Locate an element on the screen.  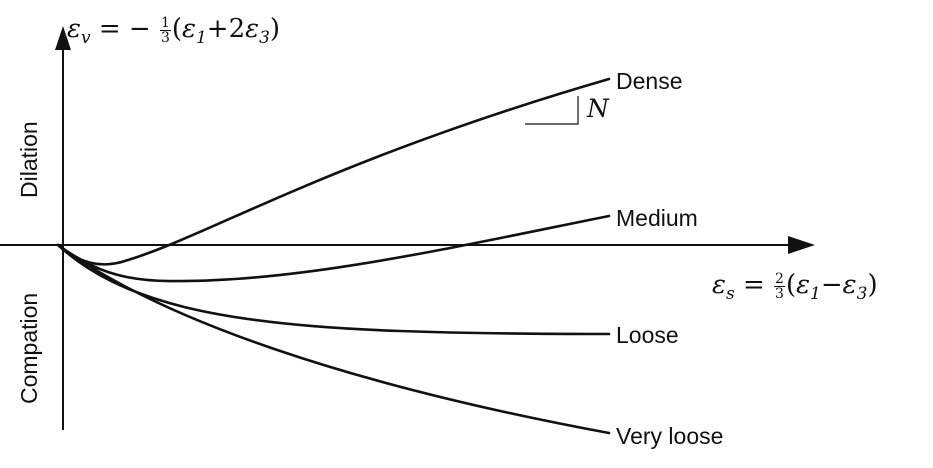
x-axis-label: εs = 2 3 (ε1−ε3) is located at coordinates (795, 287).